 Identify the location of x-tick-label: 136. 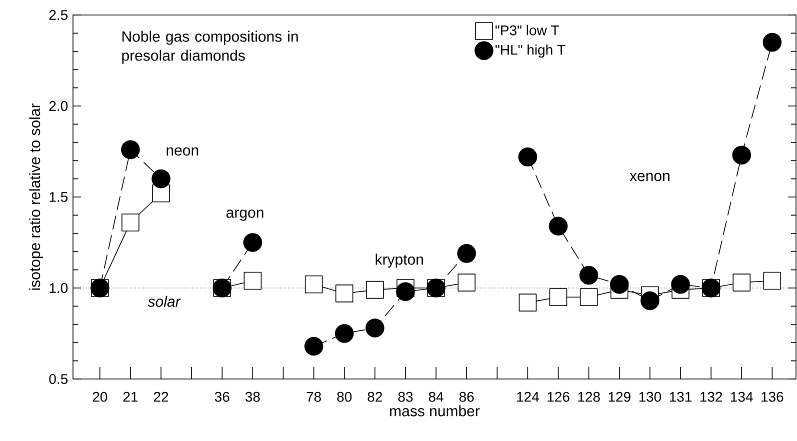
(773, 397).